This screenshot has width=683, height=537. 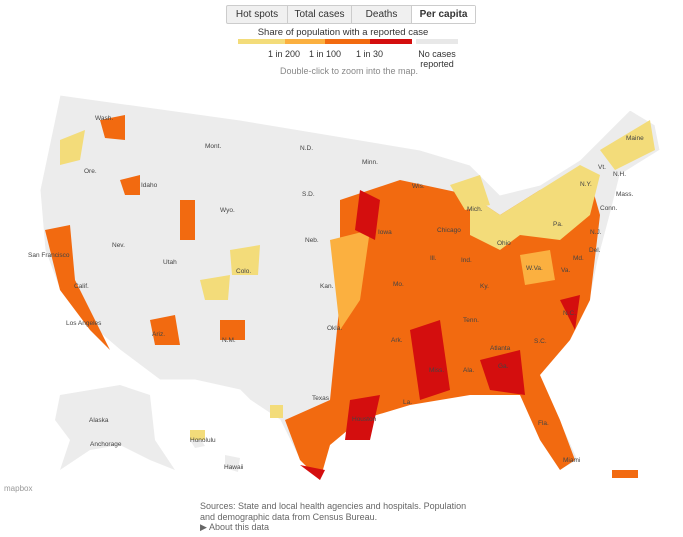 What do you see at coordinates (81, 286) in the screenshot?
I see `state-label: Calif.` at bounding box center [81, 286].